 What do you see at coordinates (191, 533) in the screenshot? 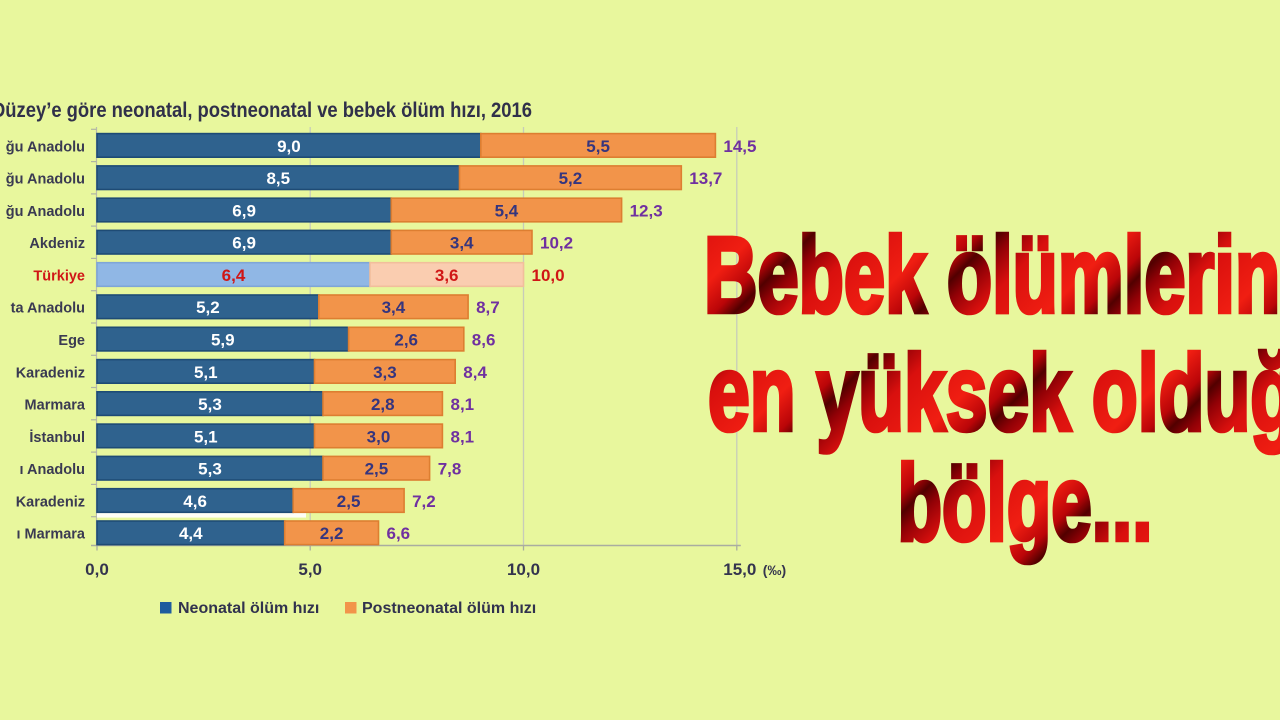
I see `svg-text: 4,4` at bounding box center [191, 533].